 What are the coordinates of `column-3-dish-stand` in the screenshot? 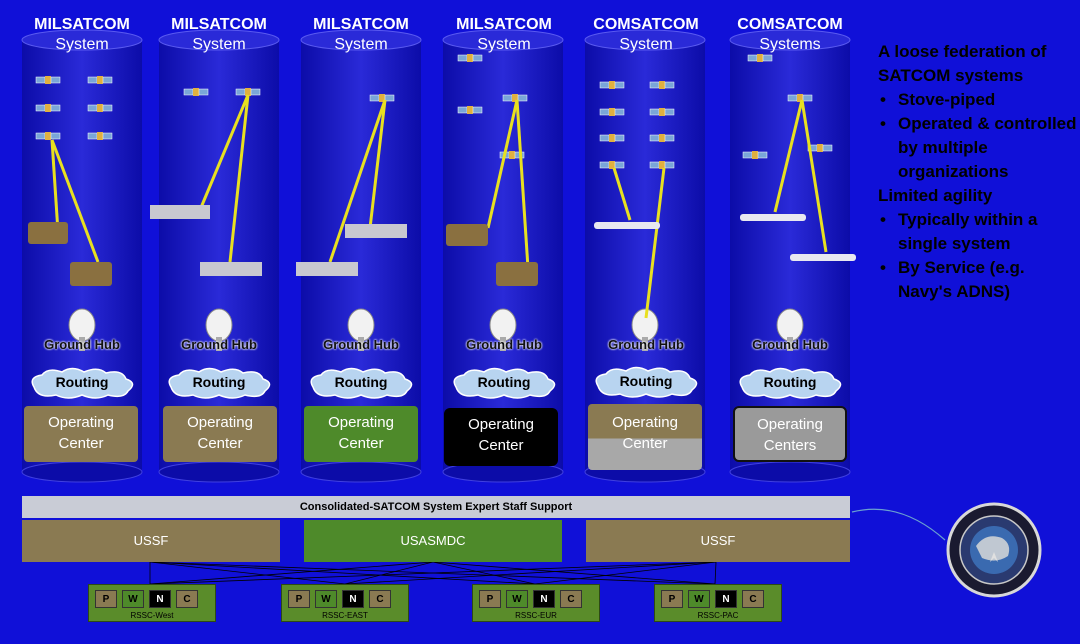 It's located at (361, 344).